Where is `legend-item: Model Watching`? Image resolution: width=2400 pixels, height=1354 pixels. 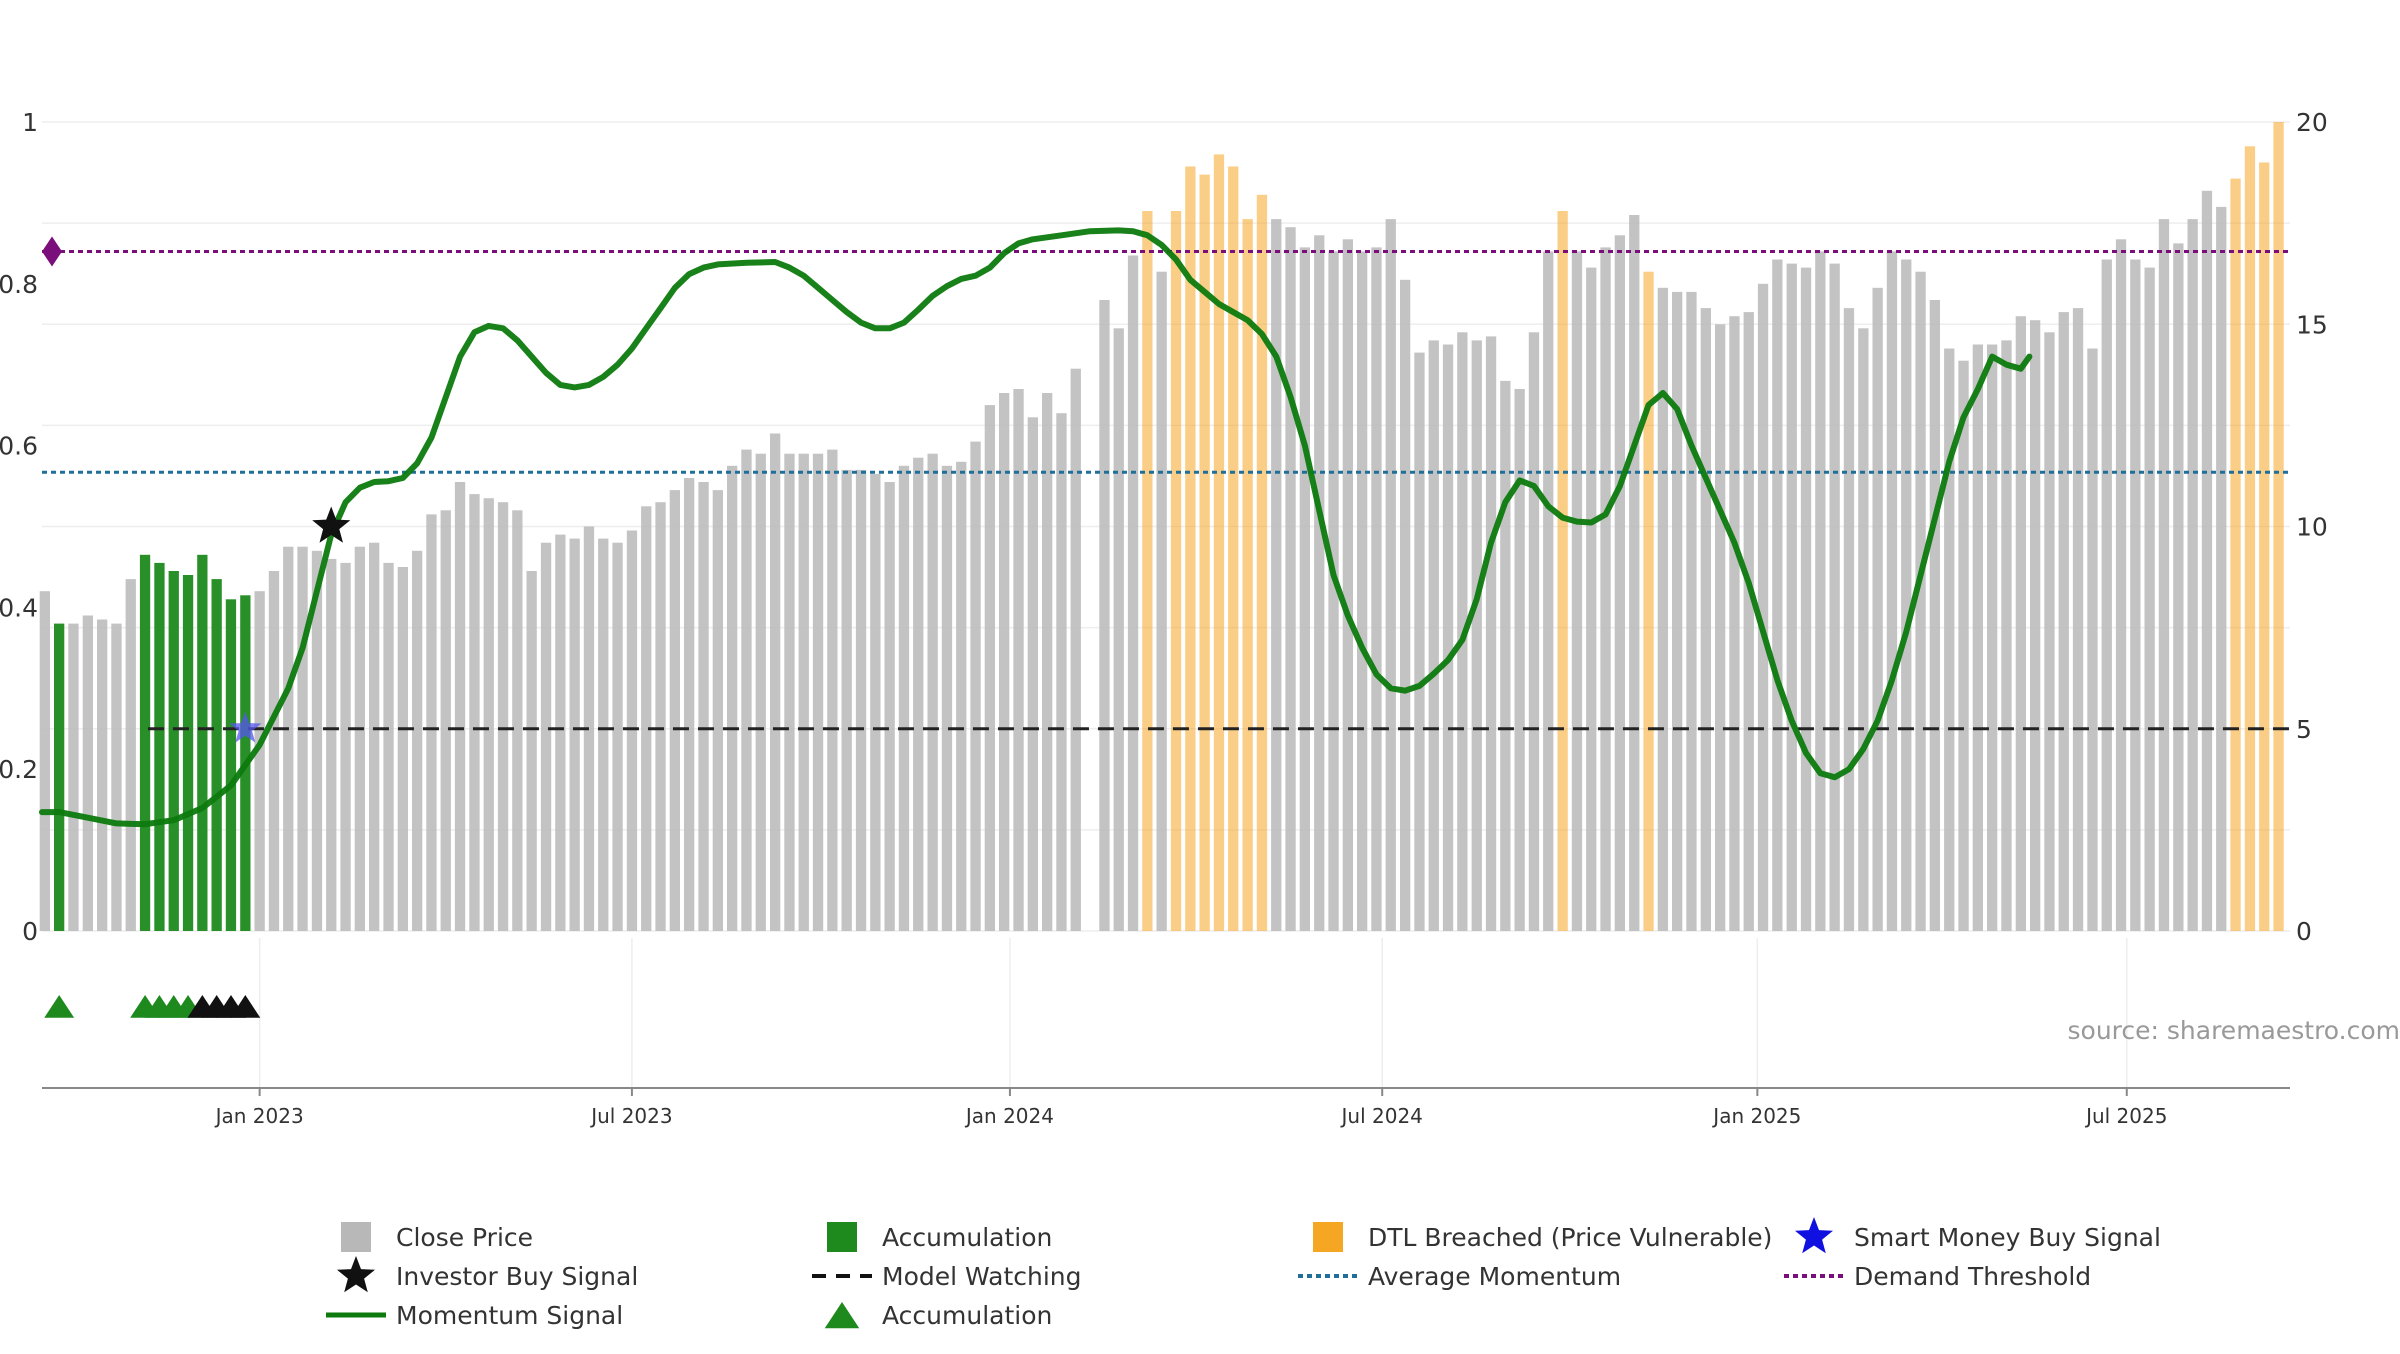 legend-item: Model Watching is located at coordinates (947, 1276).